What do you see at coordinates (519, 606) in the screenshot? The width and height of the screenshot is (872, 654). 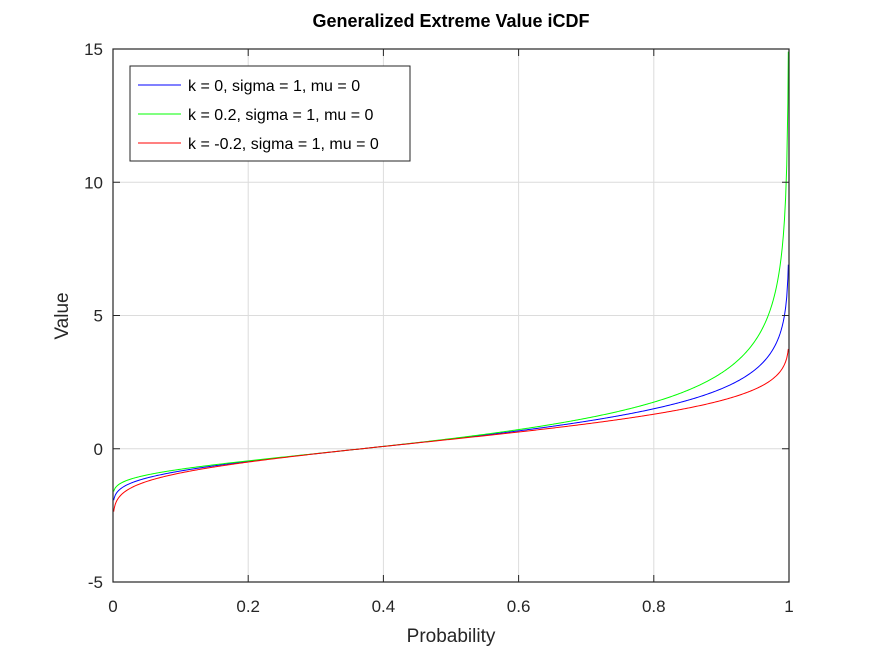 I see `x-tick-label: 0.6` at bounding box center [519, 606].